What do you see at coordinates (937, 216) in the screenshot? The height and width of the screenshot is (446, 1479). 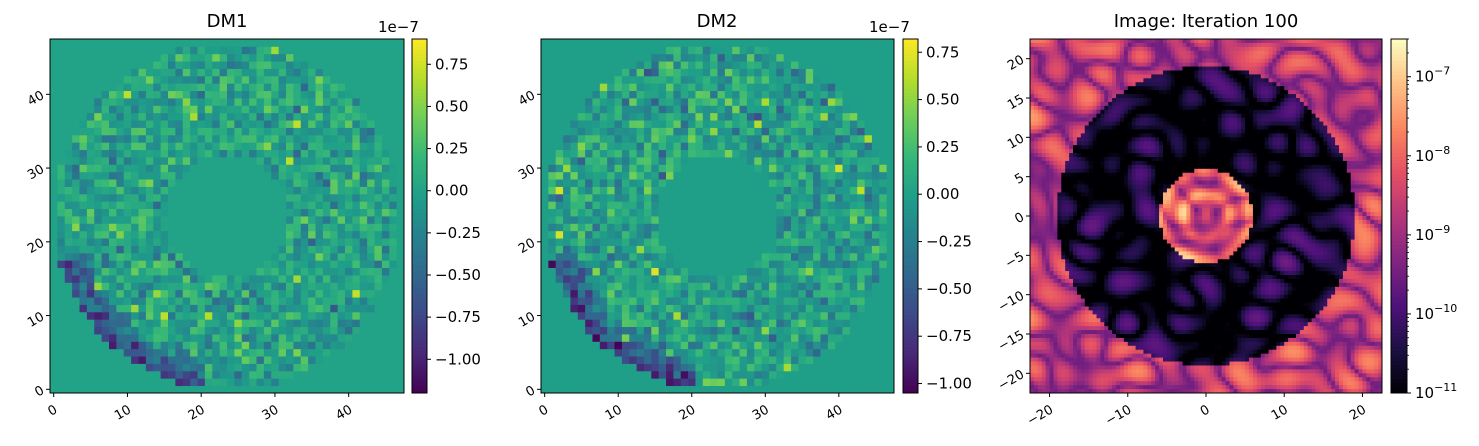 I see `dm2-colorbar: −1.00−0.75−0.50−0.250.000.250.500.75` at bounding box center [937, 216].